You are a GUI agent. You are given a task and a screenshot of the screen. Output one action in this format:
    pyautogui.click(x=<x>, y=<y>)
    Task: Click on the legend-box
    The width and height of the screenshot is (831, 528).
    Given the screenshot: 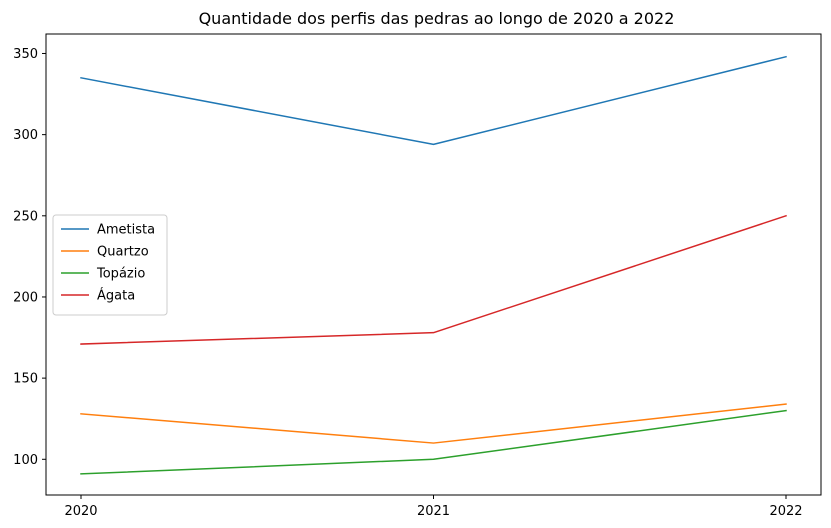 What is the action you would take?
    pyautogui.click(x=110, y=265)
    